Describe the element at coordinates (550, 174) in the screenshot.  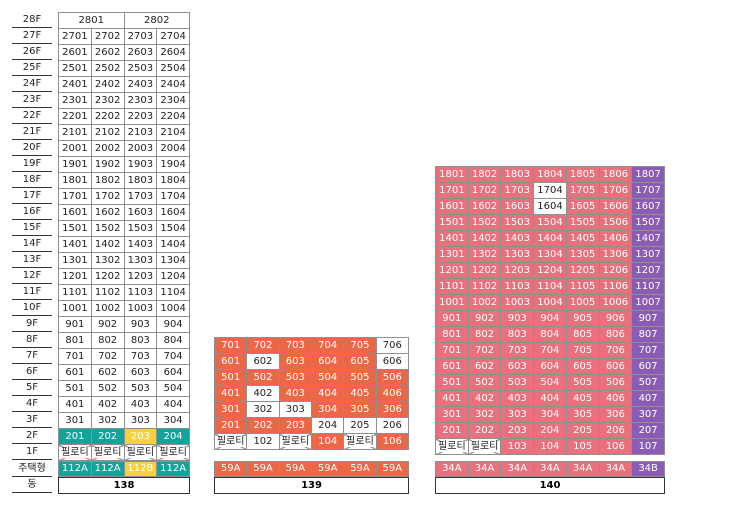
I see `unit-cell: 1804` at that location.